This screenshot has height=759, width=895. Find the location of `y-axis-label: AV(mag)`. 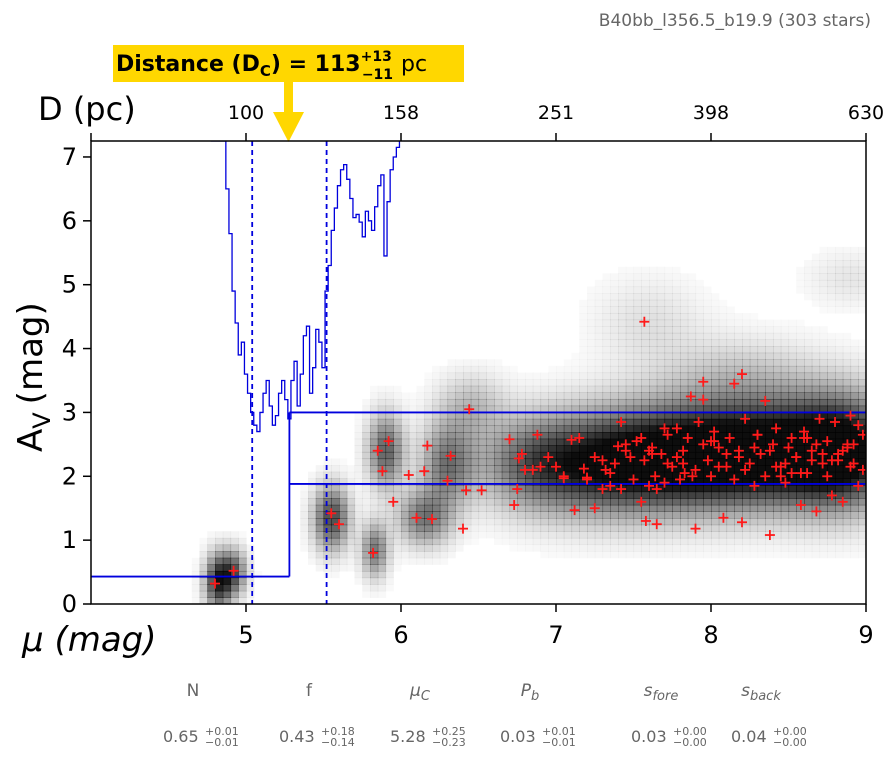

y-axis-label: AV(mag) is located at coordinates (33, 377).